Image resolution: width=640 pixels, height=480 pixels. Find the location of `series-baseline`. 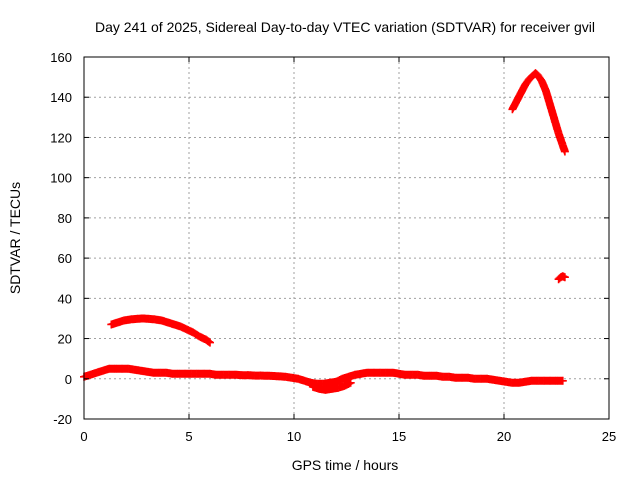

series-baseline is located at coordinates (323, 376).